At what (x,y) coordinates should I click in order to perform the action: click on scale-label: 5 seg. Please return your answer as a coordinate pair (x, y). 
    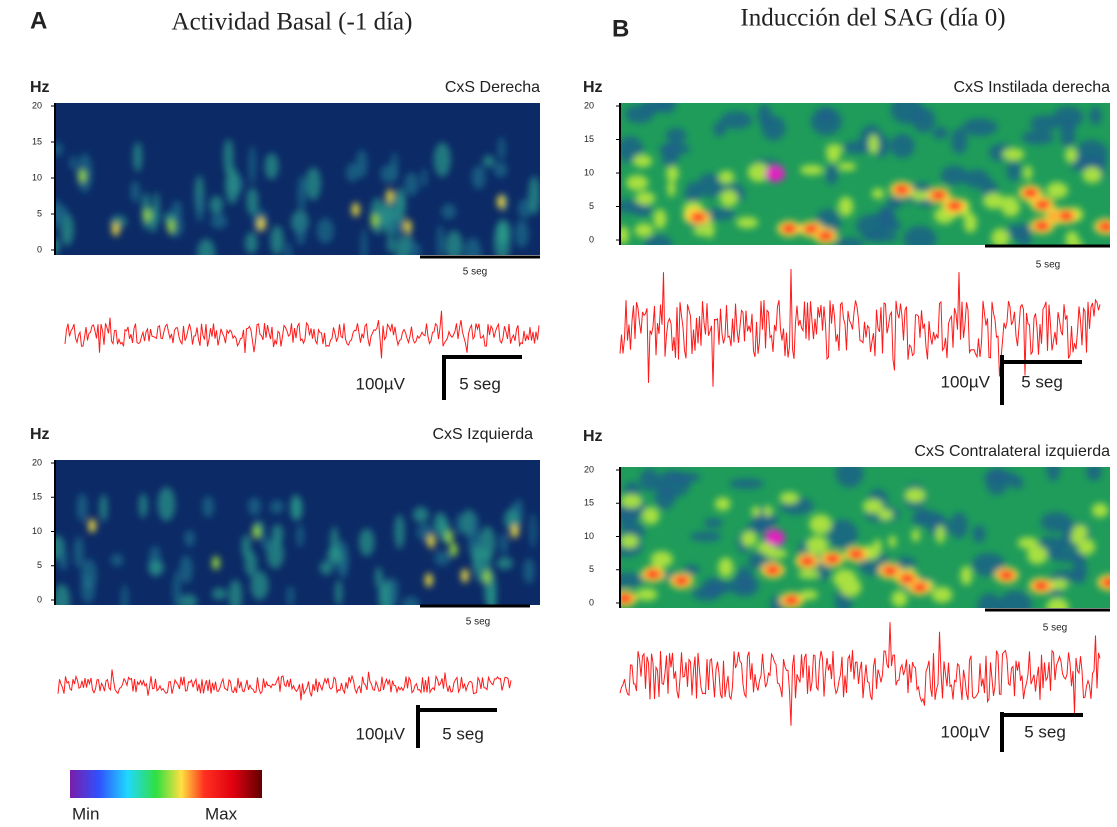
    Looking at the image, I should click on (1055, 628).